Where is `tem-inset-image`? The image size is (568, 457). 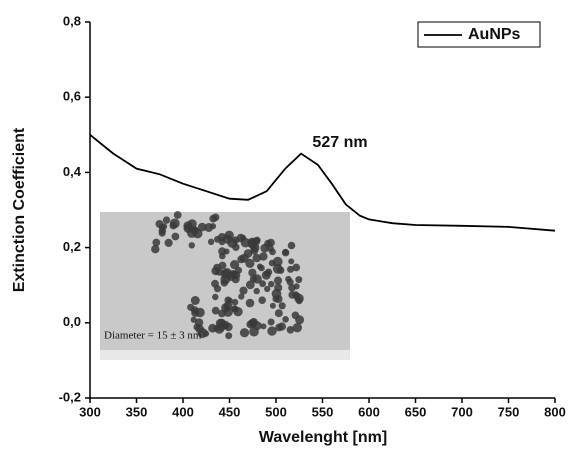
tem-inset-image is located at coordinates (225, 285).